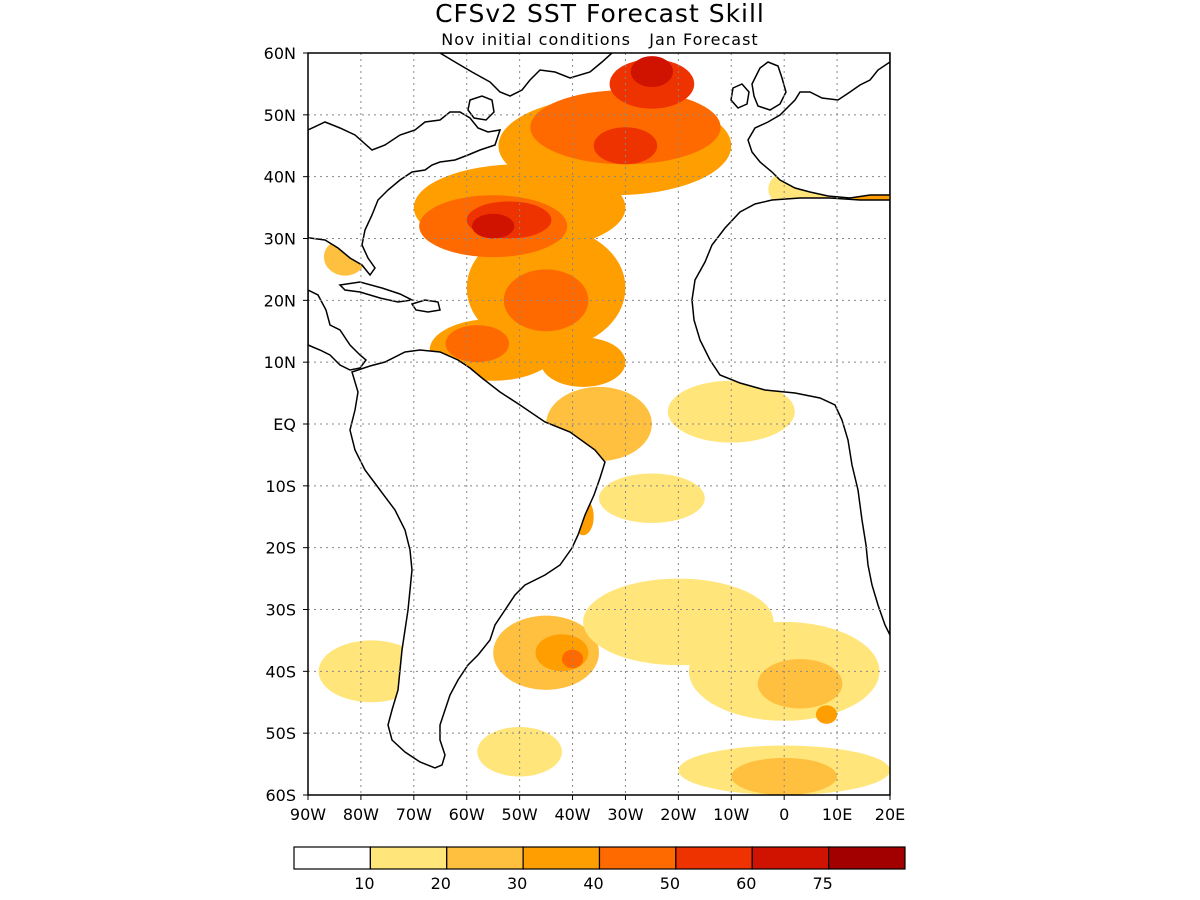 This screenshot has height=900, width=1200. I want to click on lon-label: 90W, so click(308, 814).